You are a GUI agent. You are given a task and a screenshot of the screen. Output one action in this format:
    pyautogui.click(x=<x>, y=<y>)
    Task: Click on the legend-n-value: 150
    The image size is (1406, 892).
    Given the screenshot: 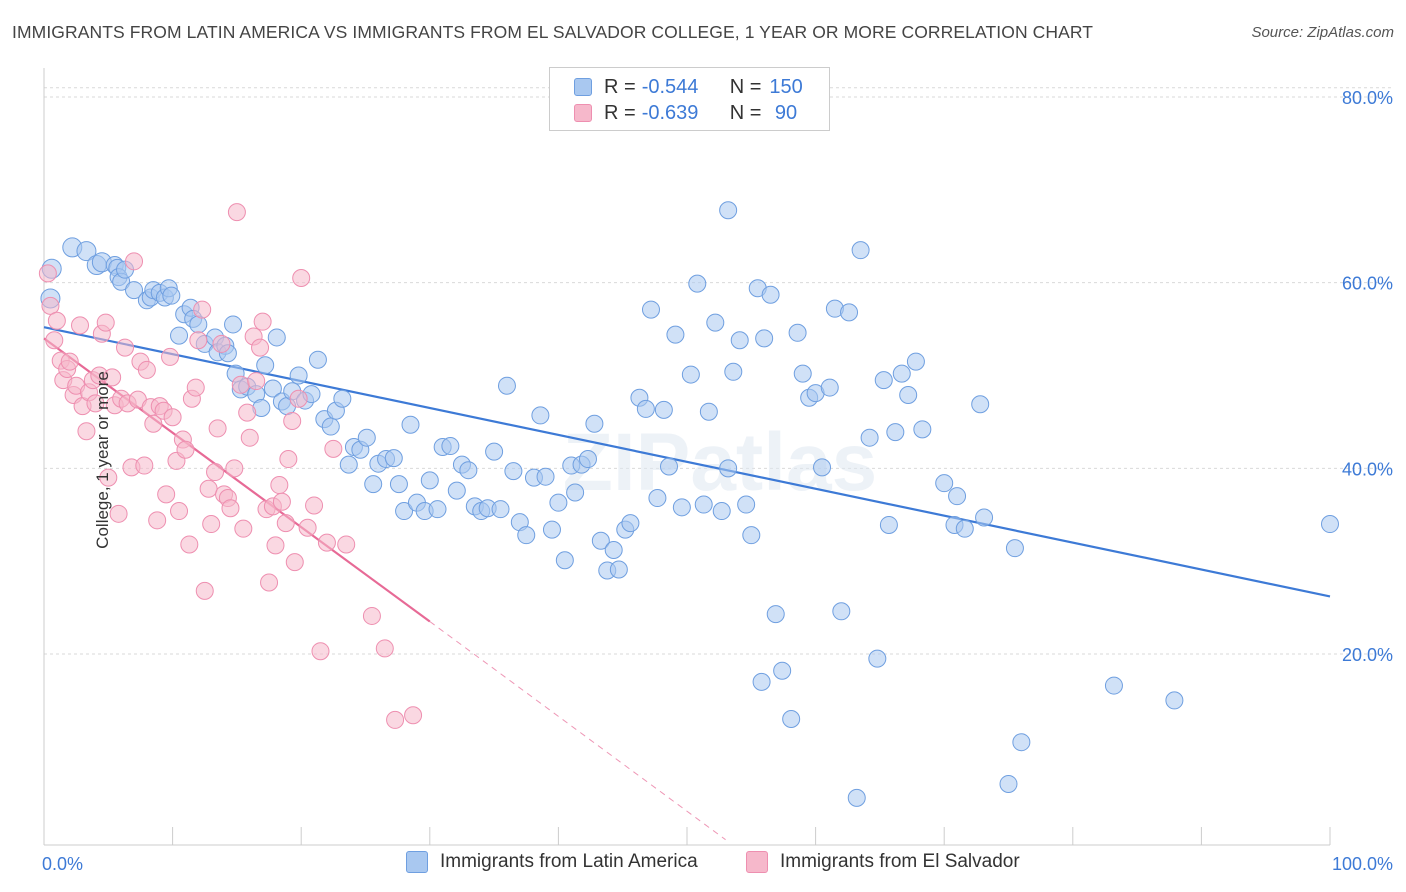 What is the action you would take?
    pyautogui.click(x=786, y=86)
    